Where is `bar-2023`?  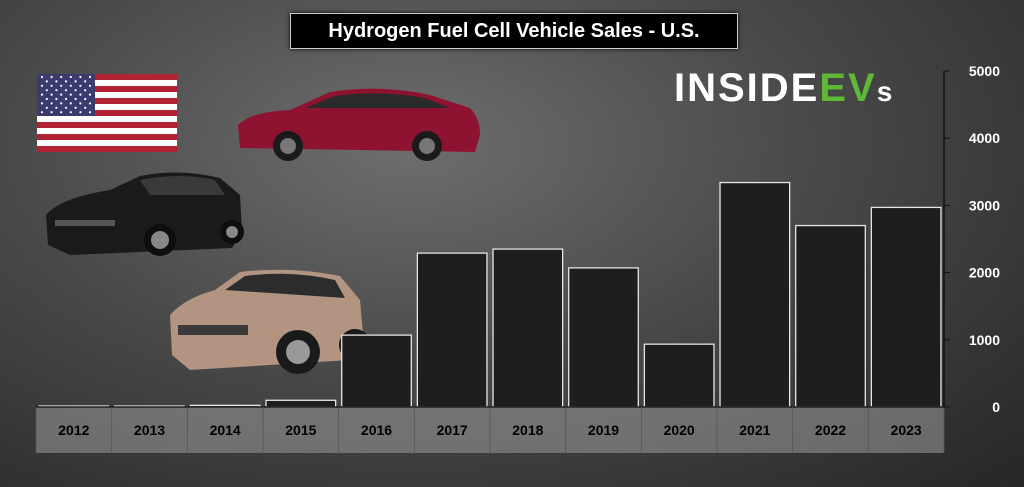 bar-2023 is located at coordinates (906, 307).